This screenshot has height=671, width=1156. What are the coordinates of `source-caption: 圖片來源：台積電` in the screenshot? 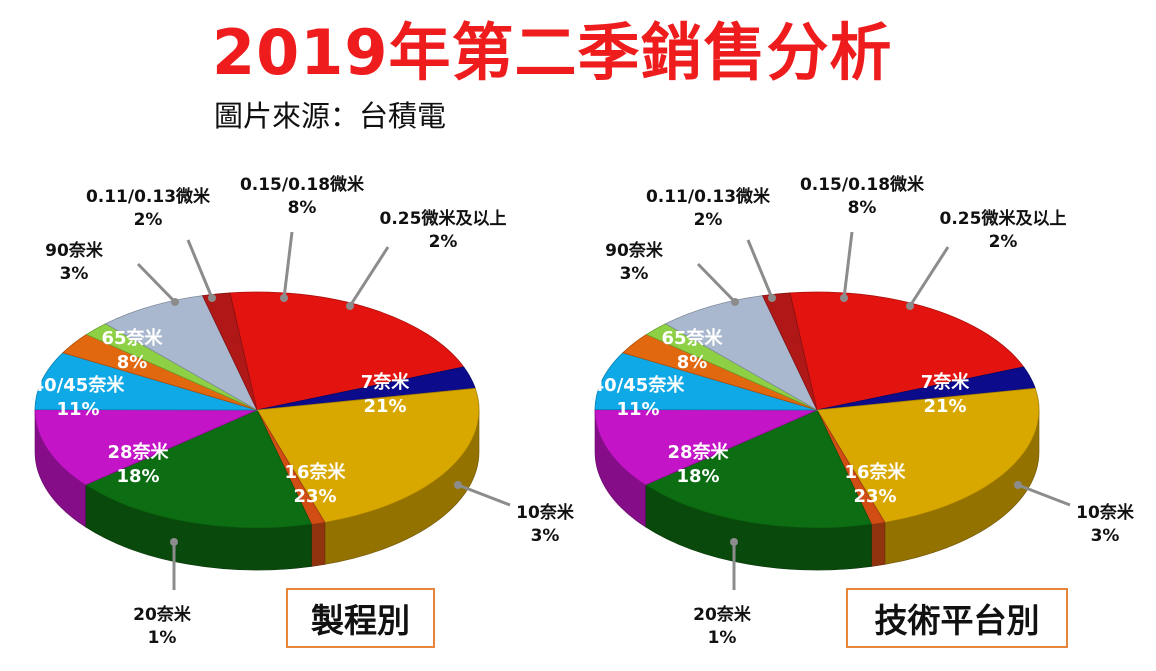 It's located at (330, 116).